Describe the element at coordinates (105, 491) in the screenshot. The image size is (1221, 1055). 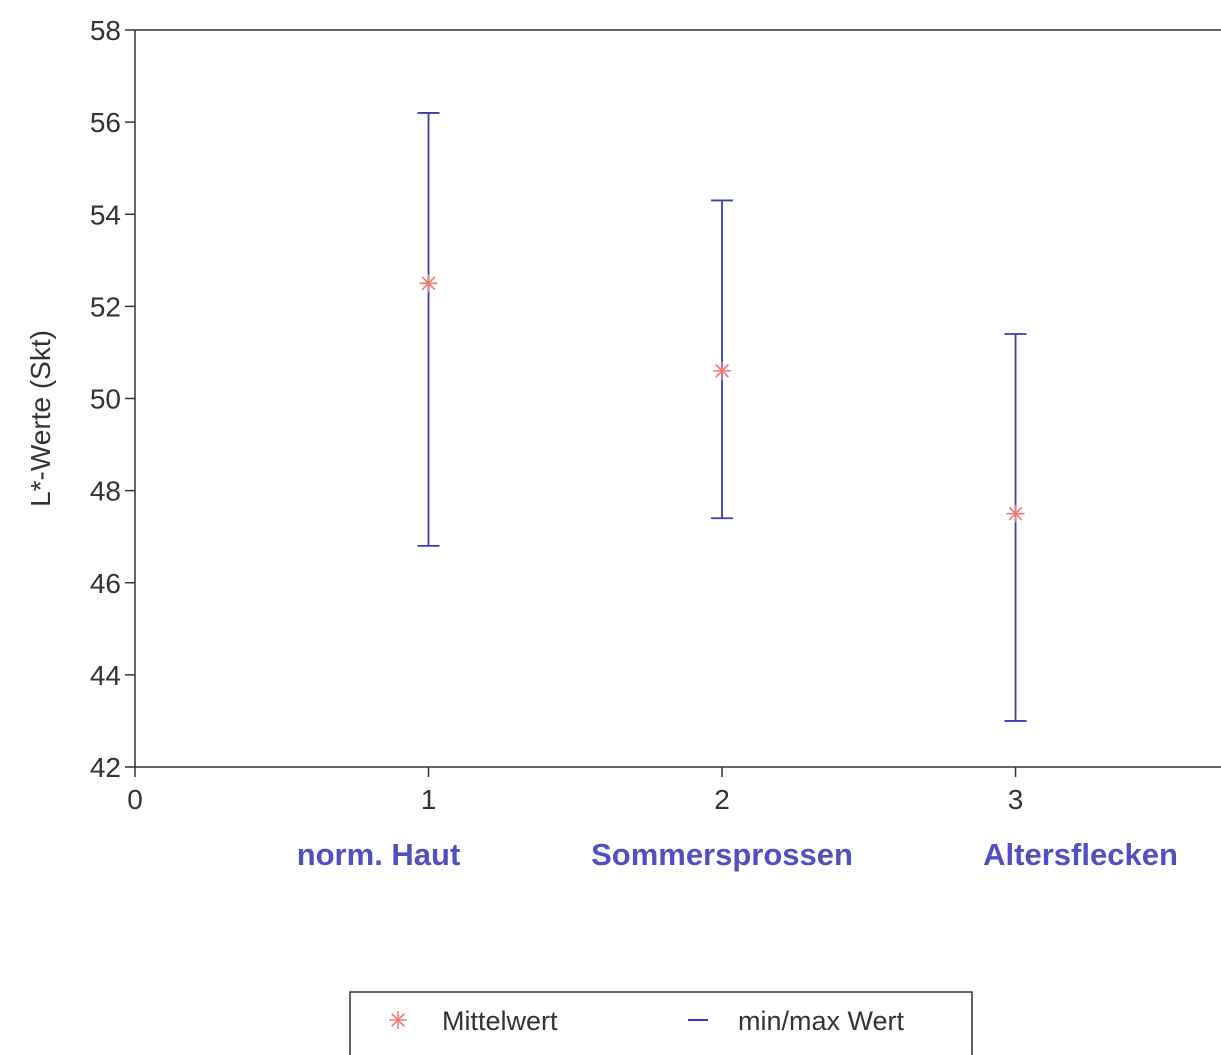
I see `y-tick-label: 48` at that location.